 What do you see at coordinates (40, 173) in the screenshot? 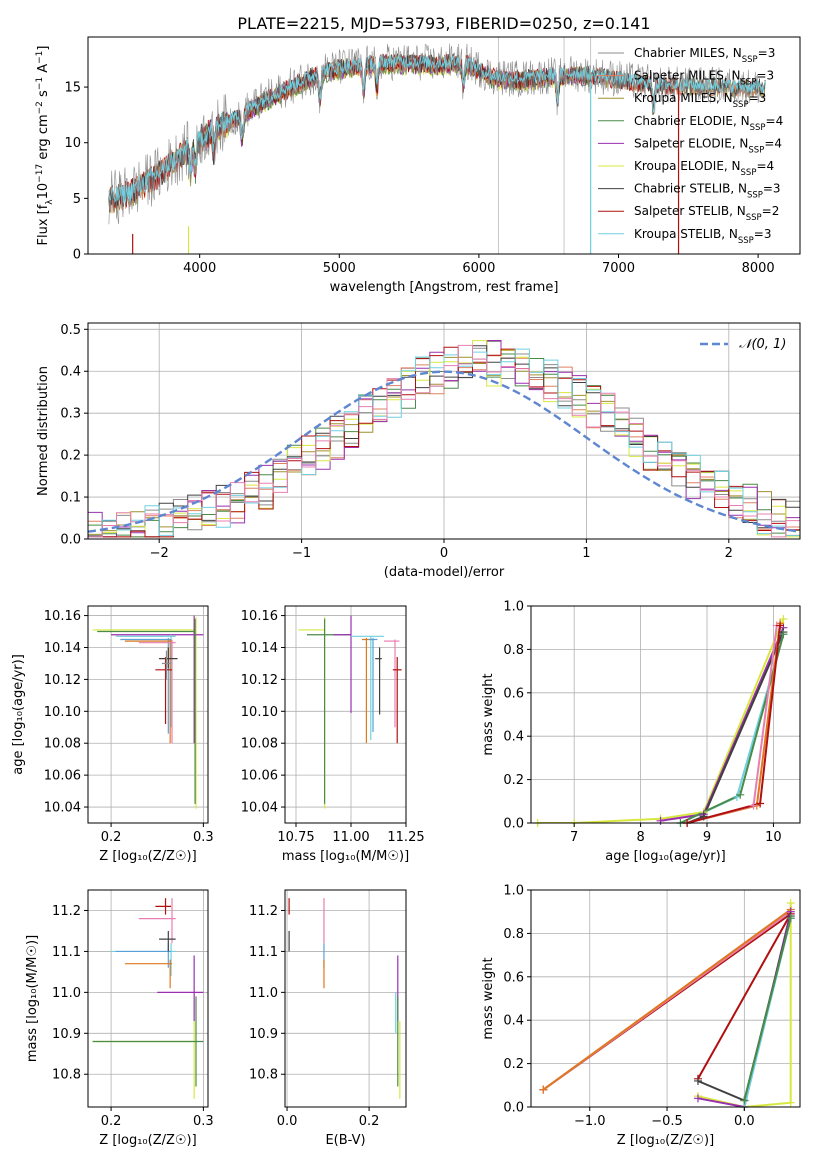
I see `y-axis-label-part: −17` at bounding box center [40, 173].